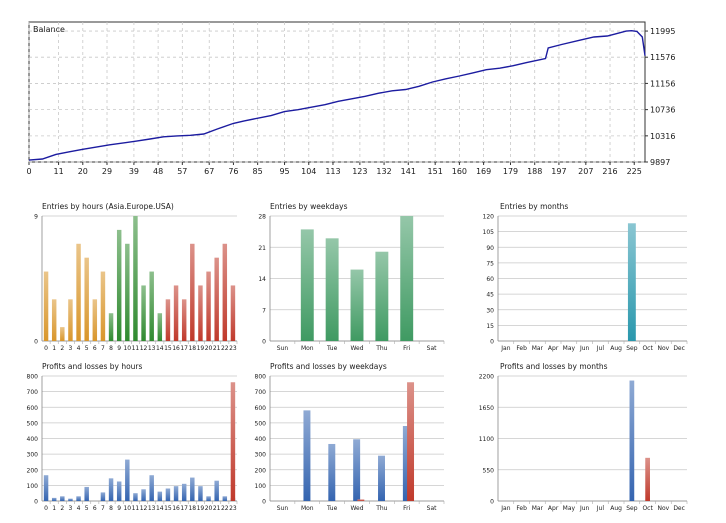 This screenshot has height=523, width=726. What do you see at coordinates (584, 348) in the screenshot?
I see `entries_months-x-tick-label: Jun` at bounding box center [584, 348].